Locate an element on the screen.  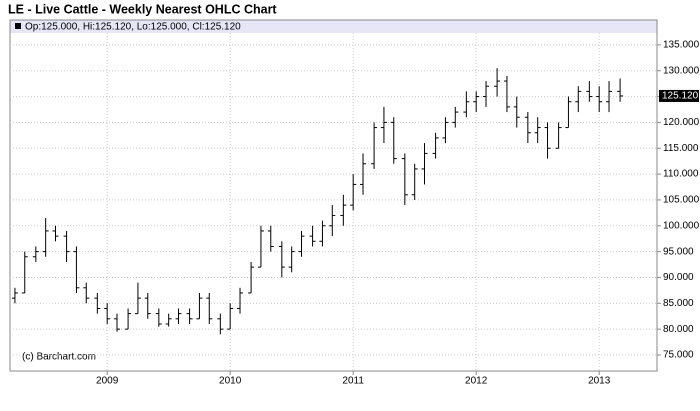
last-price-label: 125.120 is located at coordinates (680, 96).